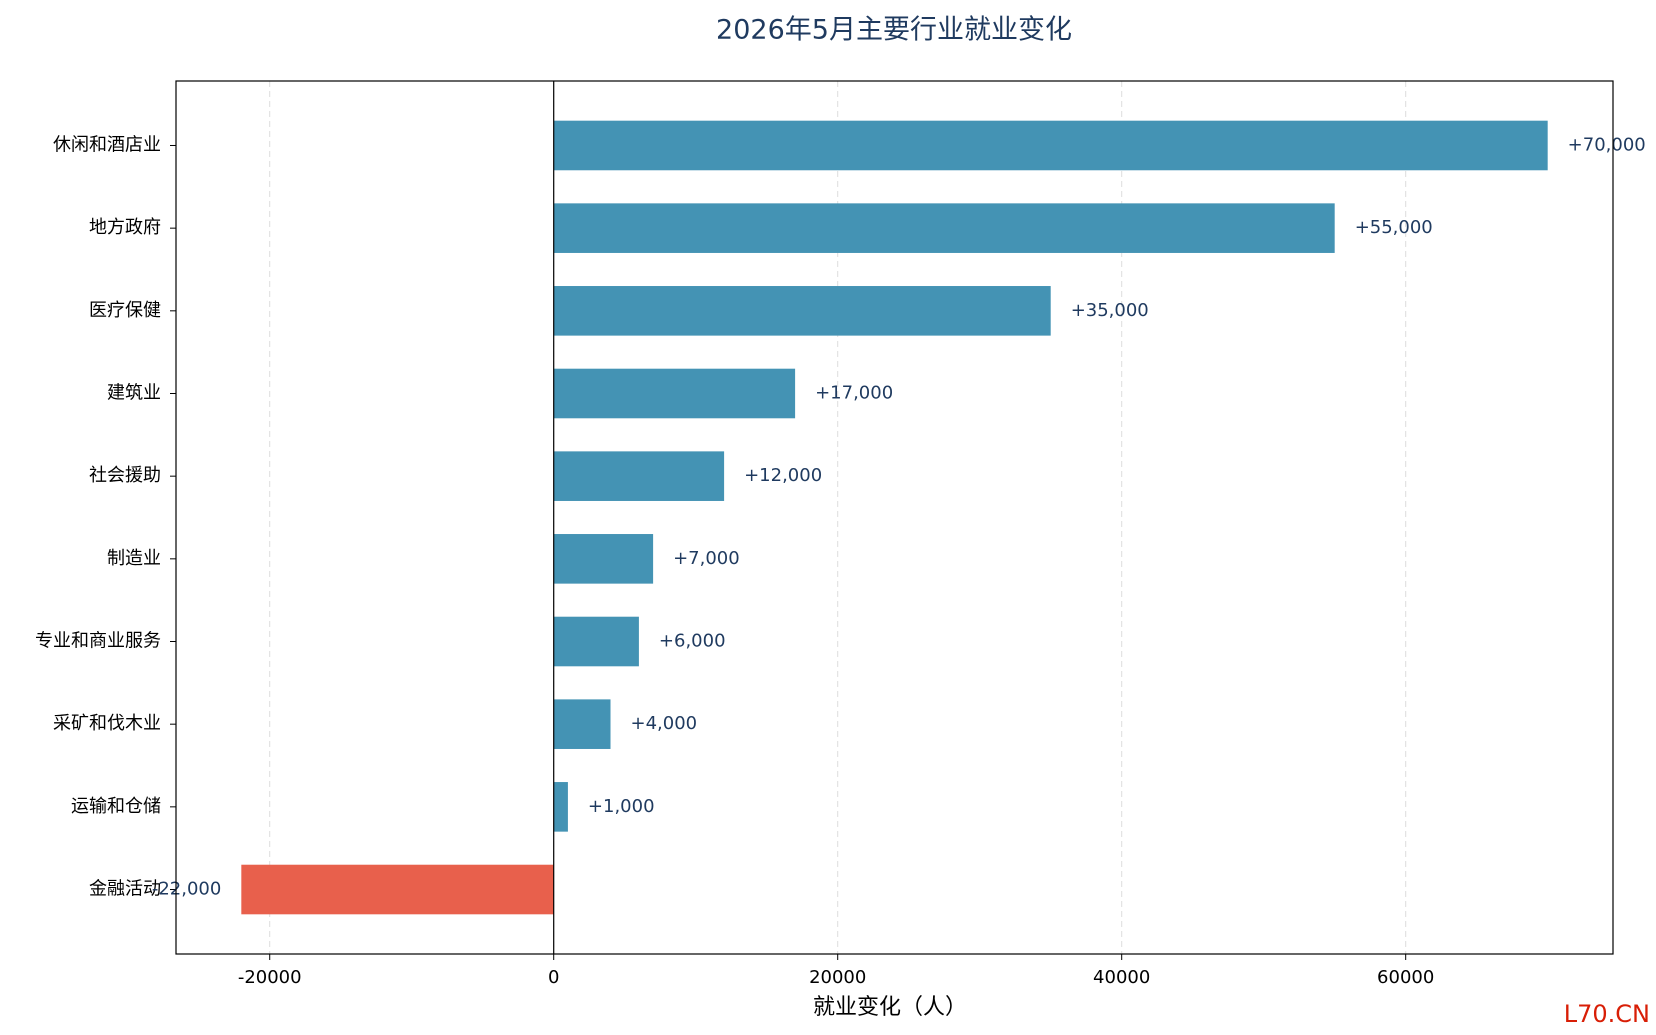  What do you see at coordinates (692, 641) in the screenshot?
I see `value-label: +6,000` at bounding box center [692, 641].